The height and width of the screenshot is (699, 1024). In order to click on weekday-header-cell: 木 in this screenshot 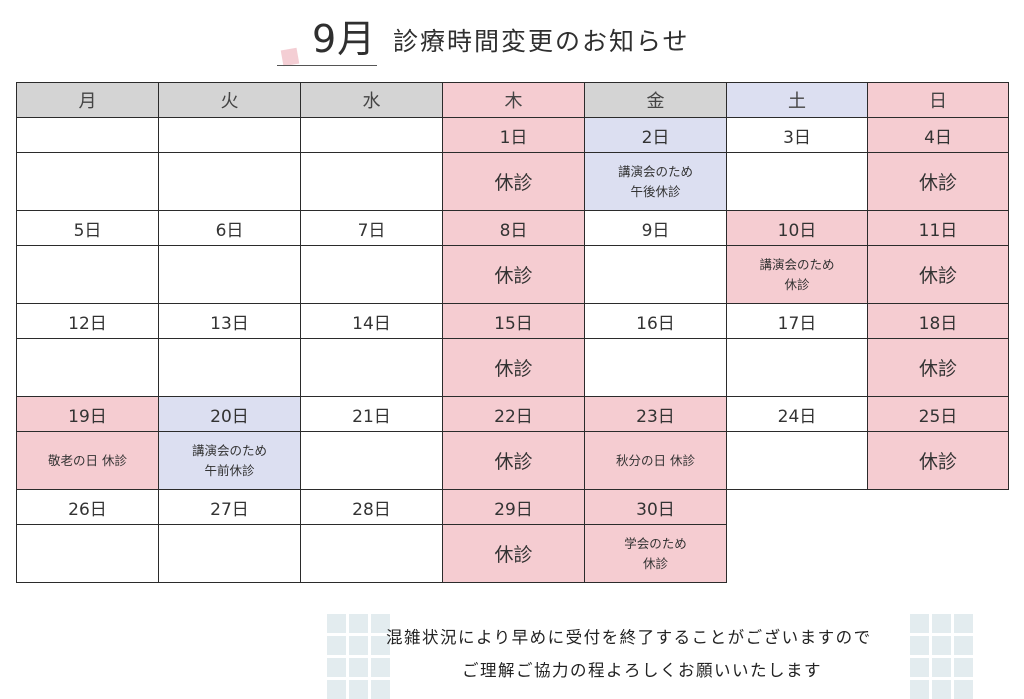, I will do `click(513, 100)`.